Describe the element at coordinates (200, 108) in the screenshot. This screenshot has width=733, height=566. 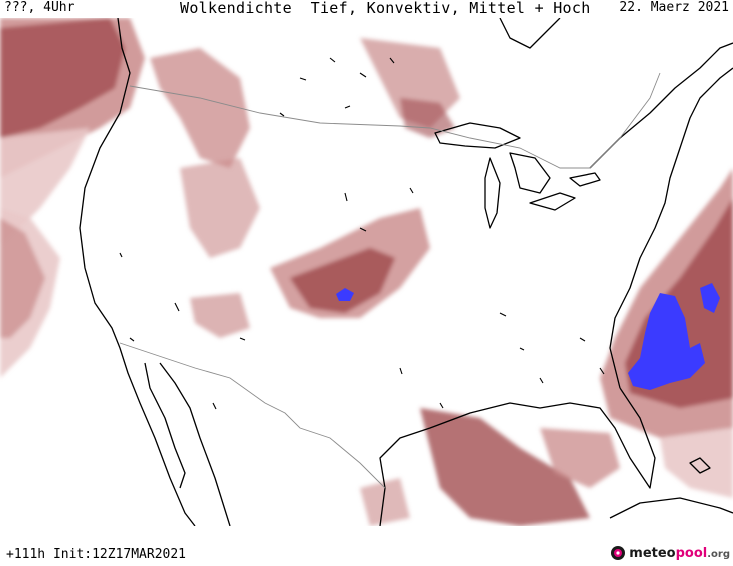
I see `cloud-nw-inland` at that location.